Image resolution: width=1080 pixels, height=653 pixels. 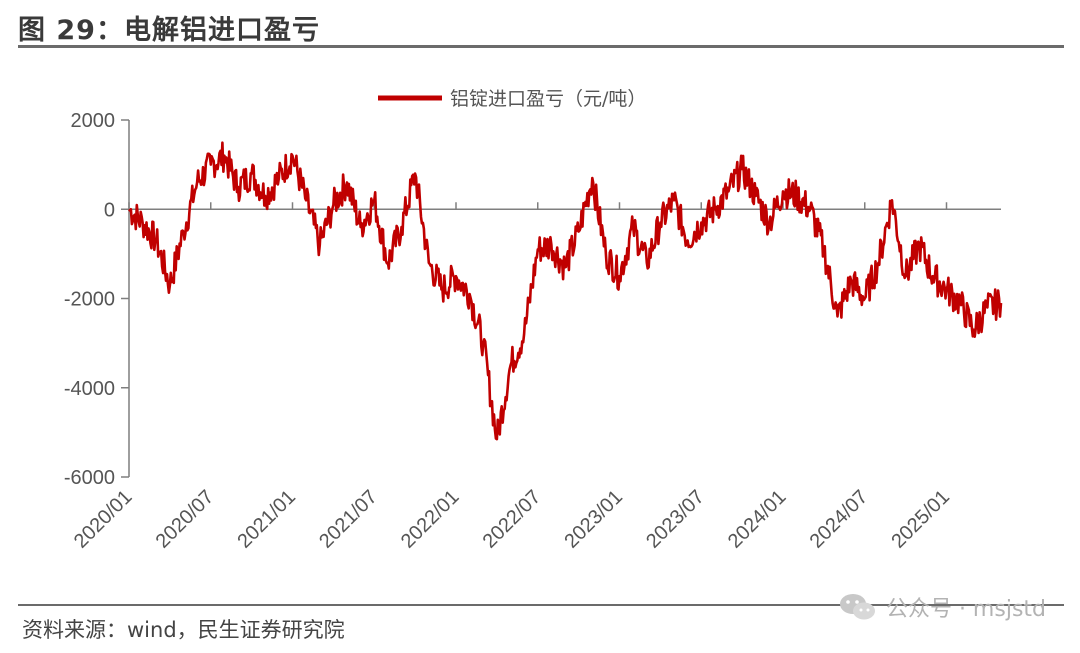 I want to click on y-axis: 2000 0 -2000 -4000 -6000, so click(x=97, y=299).